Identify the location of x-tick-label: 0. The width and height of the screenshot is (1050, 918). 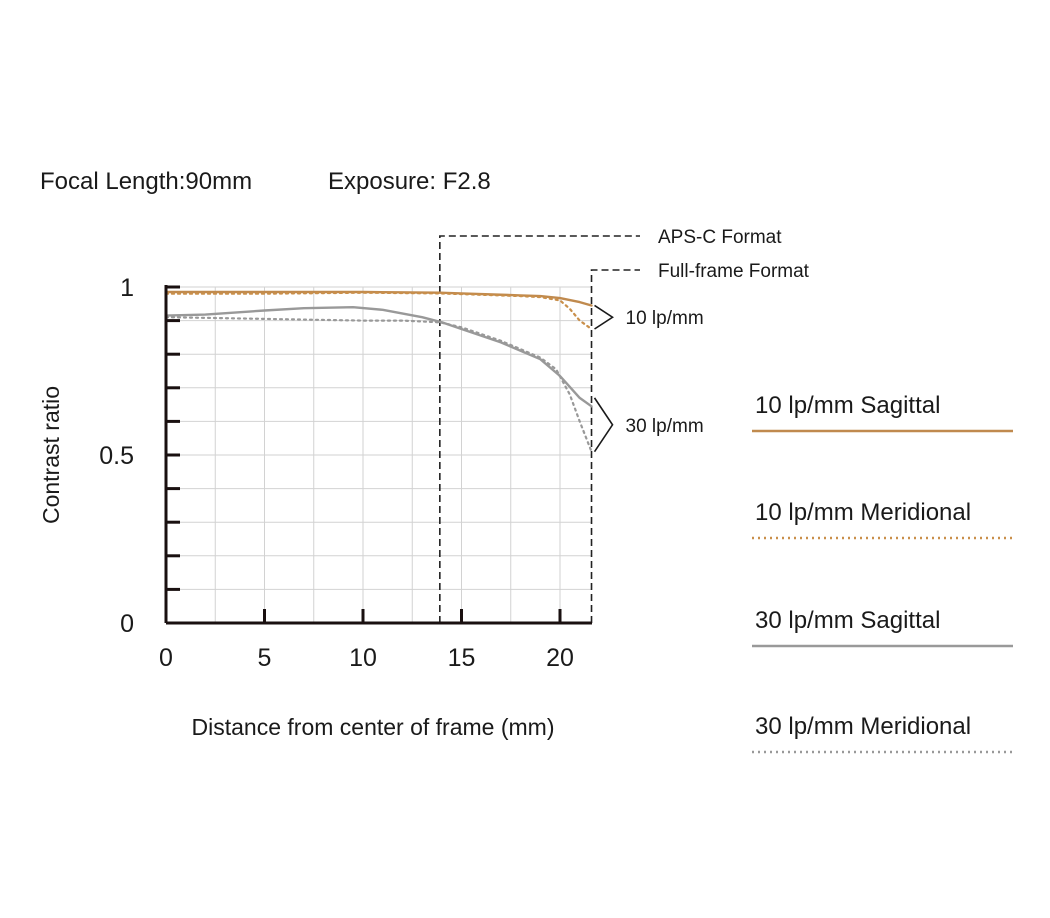
(166, 658).